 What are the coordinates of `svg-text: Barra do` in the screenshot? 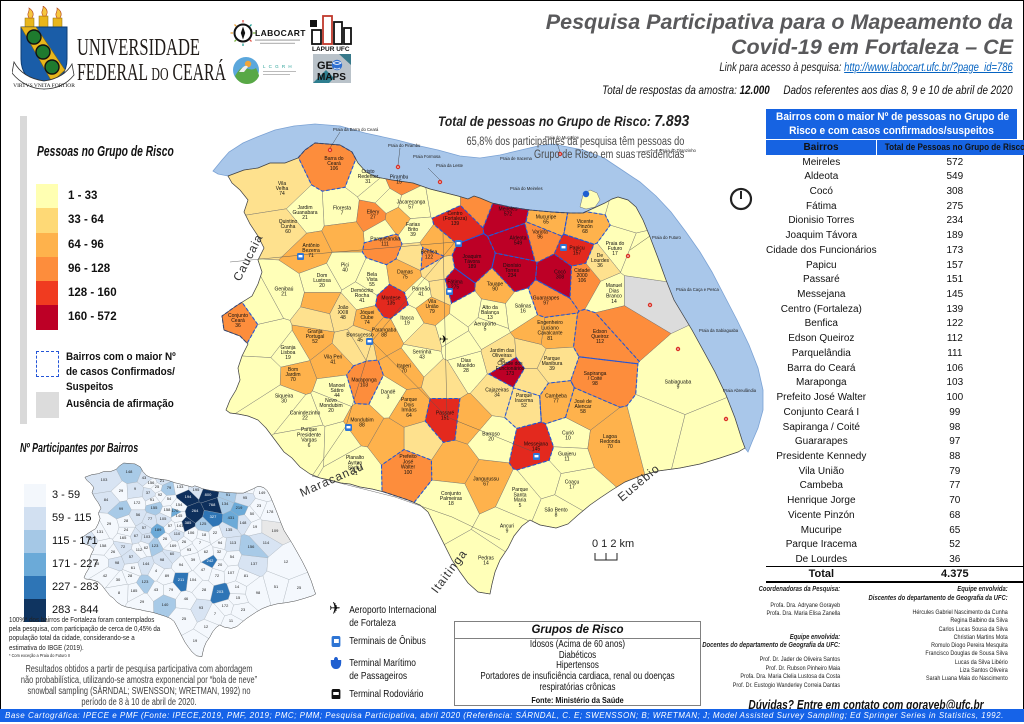 It's located at (333, 159).